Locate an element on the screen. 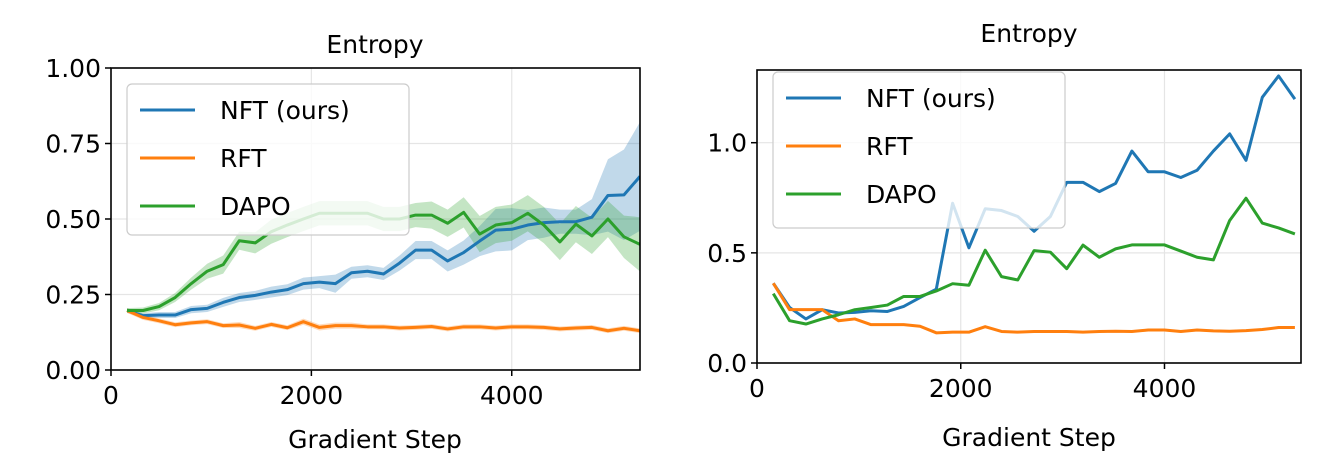 This screenshot has width=1319, height=468. y-tick-label: 0.5 is located at coordinates (727, 253).